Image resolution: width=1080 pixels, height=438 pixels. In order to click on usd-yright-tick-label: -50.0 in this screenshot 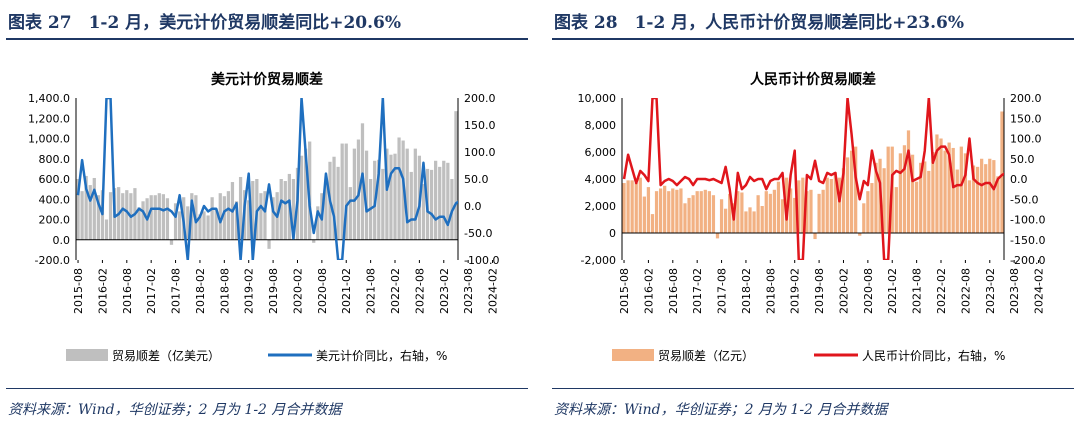, I will do `click(478, 233)`.